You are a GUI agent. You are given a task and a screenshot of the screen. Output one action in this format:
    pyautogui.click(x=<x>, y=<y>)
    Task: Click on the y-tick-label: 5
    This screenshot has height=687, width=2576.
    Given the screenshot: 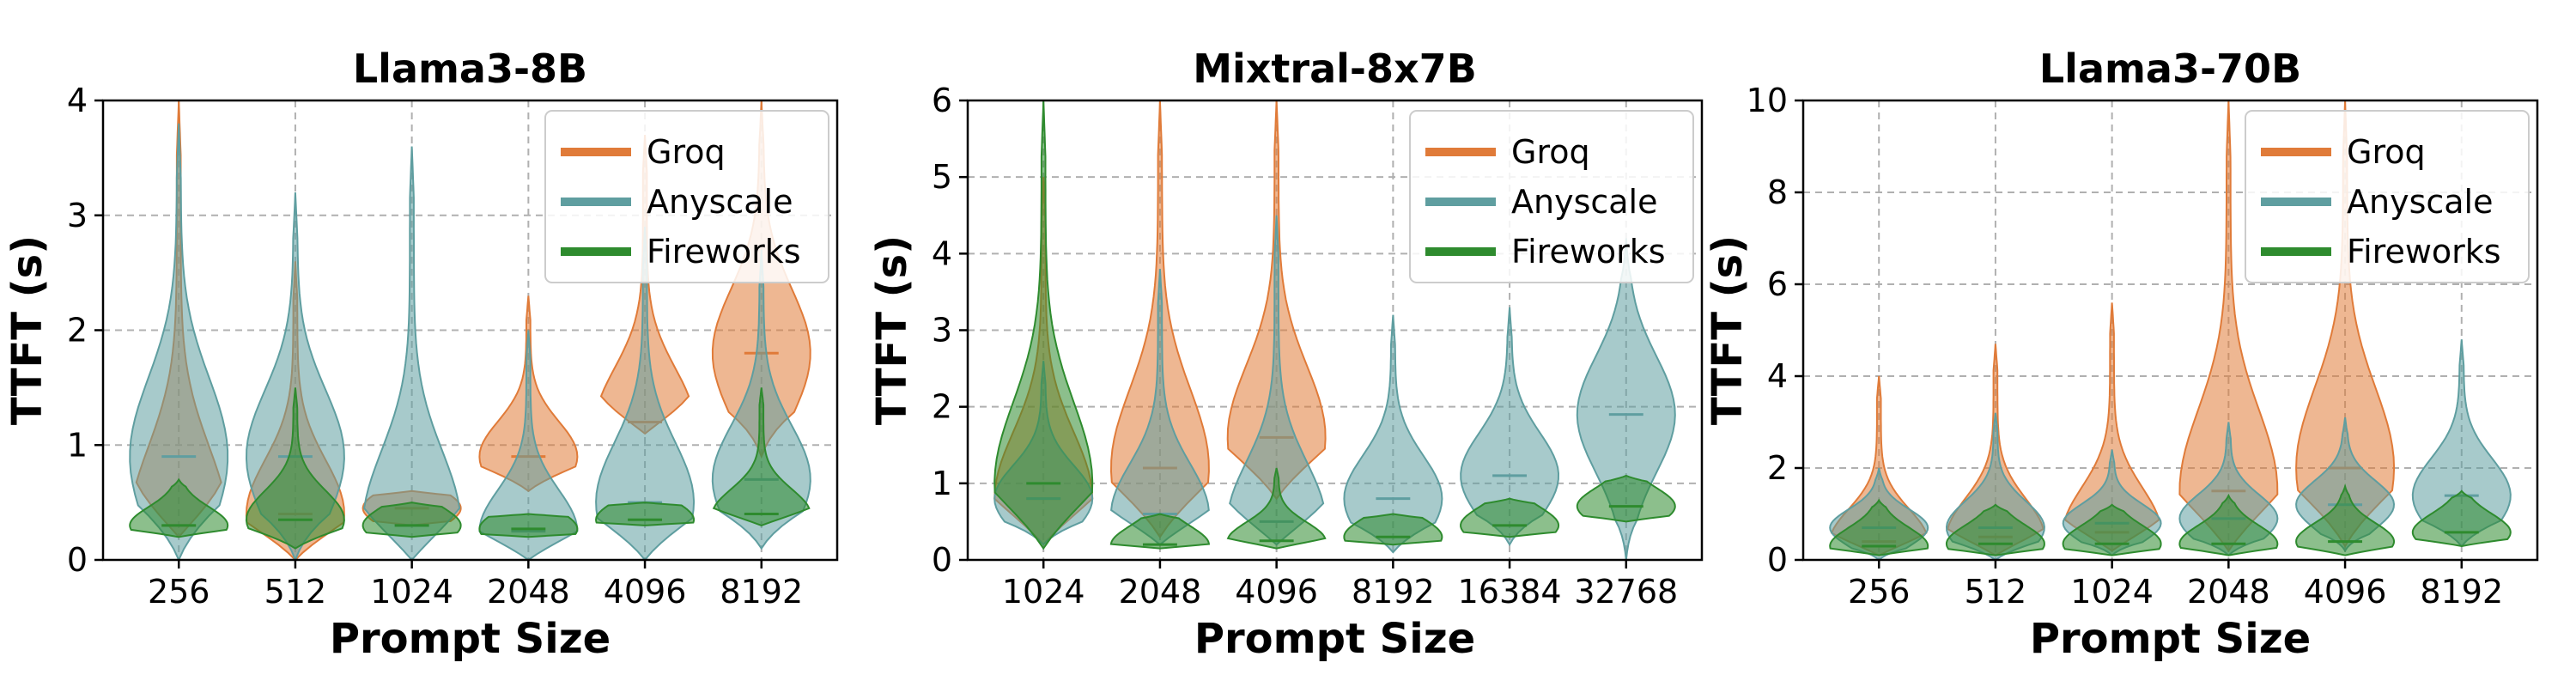 What is the action you would take?
    pyautogui.click(x=942, y=177)
    